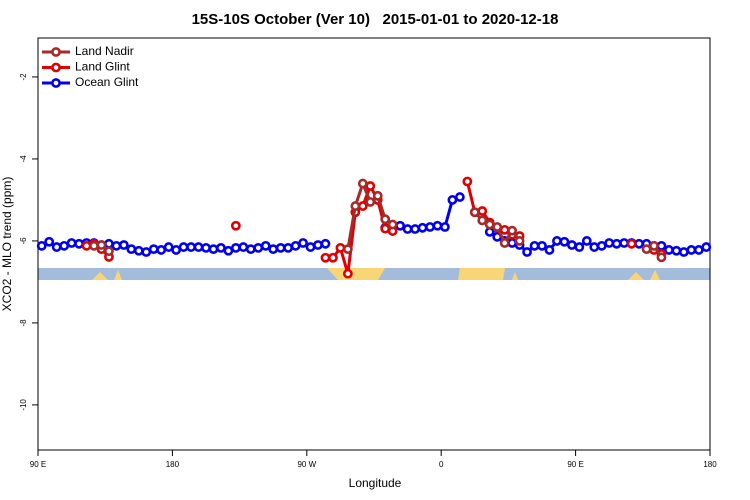 This screenshot has height=500, width=750. I want to click on legend-label: Land Nadir, so click(104, 51).